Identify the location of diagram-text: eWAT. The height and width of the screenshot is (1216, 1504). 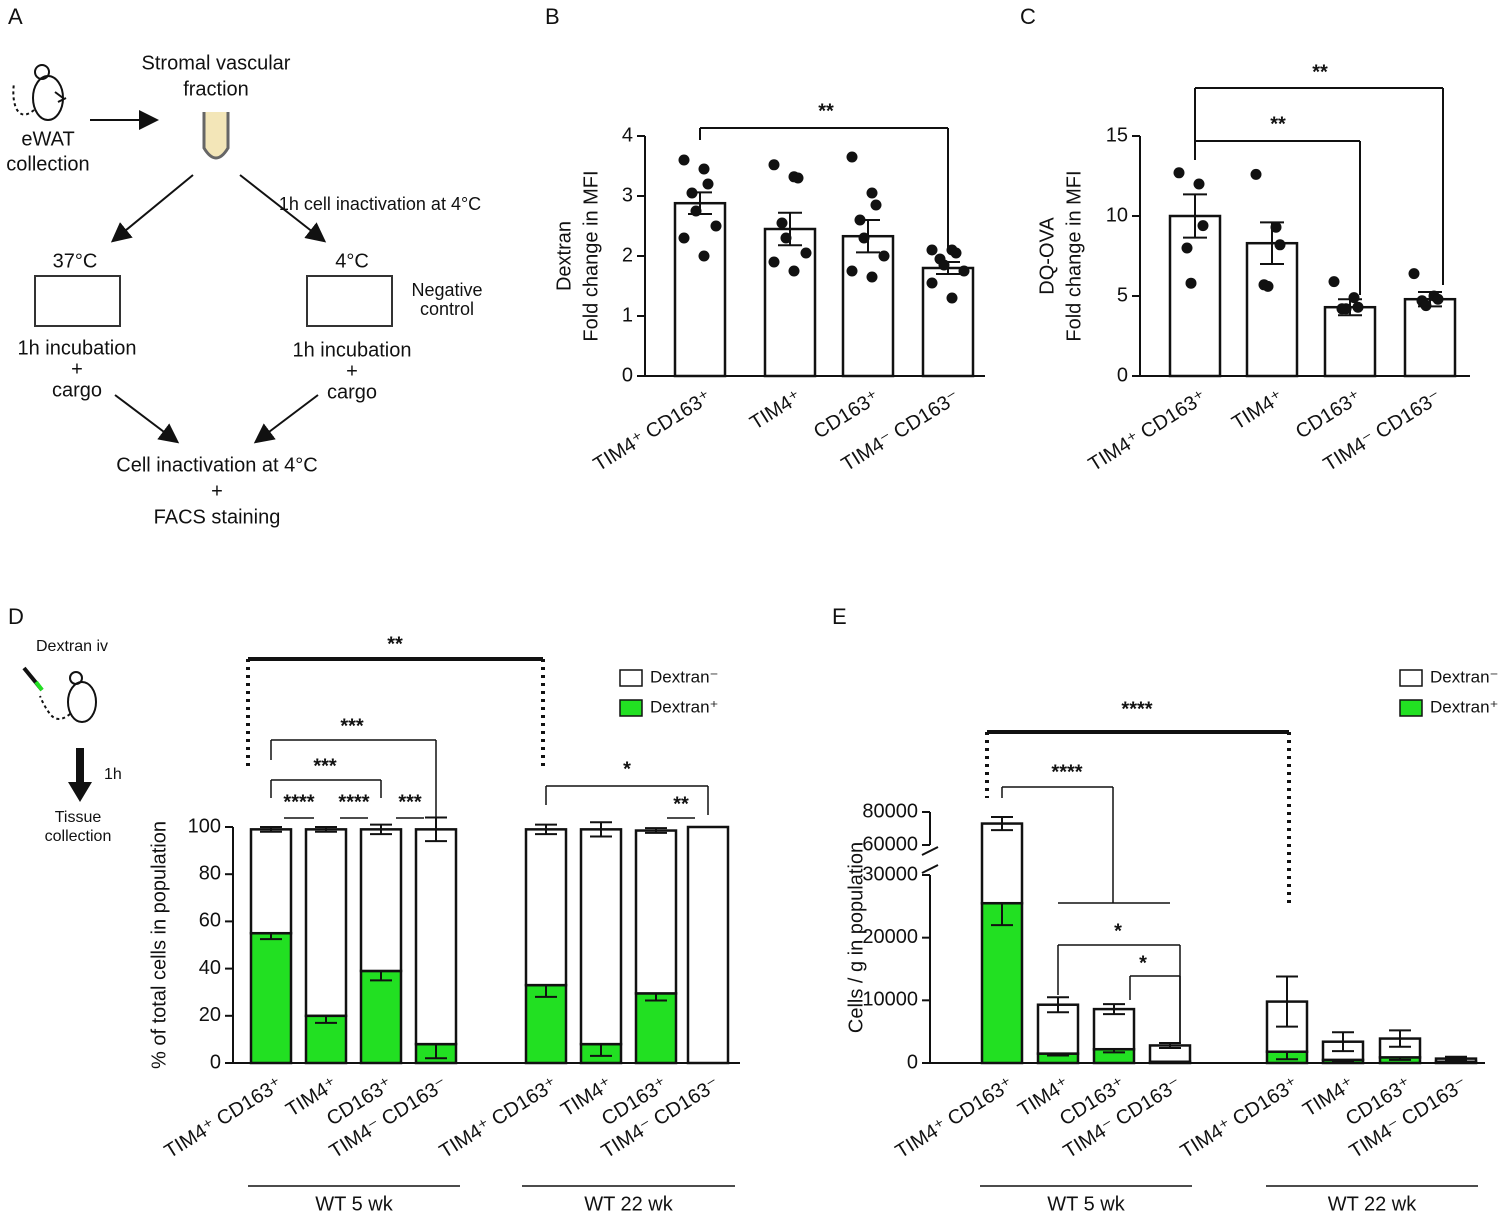
(47, 139).